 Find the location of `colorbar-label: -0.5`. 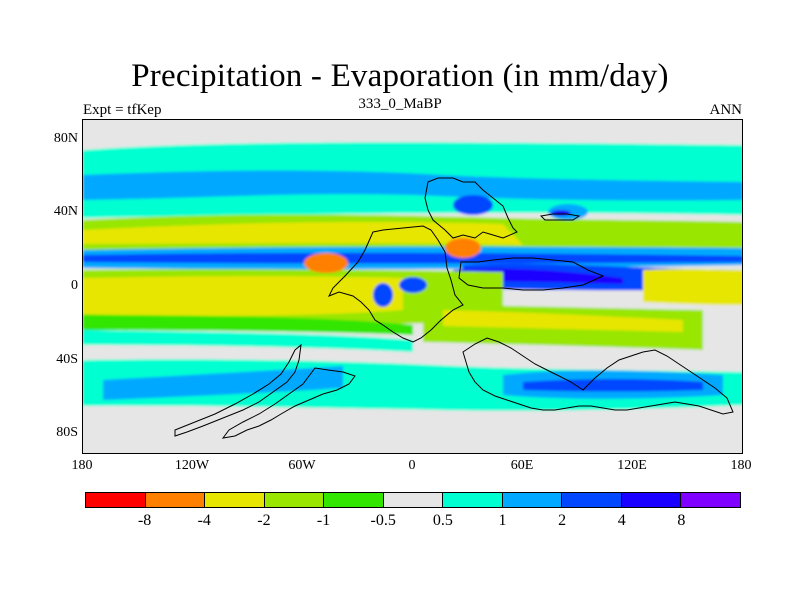

colorbar-label: -0.5 is located at coordinates (383, 520).